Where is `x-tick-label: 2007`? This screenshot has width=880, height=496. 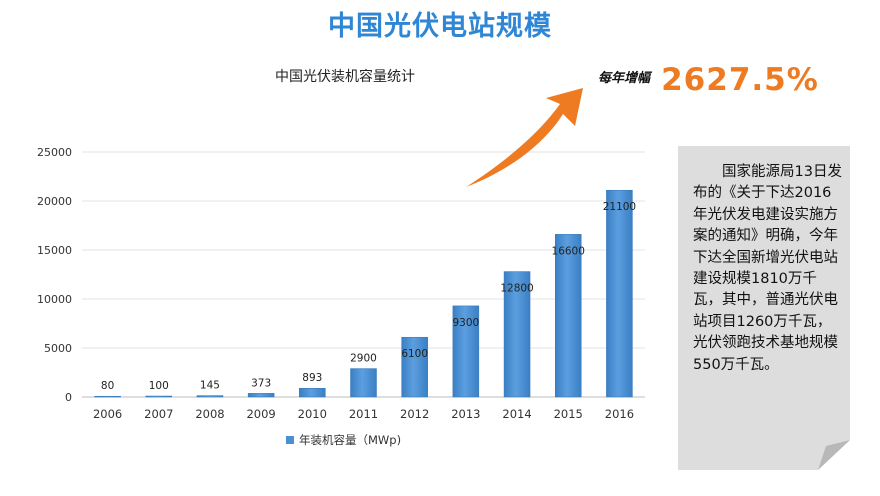 x-tick-label: 2007 is located at coordinates (158, 414).